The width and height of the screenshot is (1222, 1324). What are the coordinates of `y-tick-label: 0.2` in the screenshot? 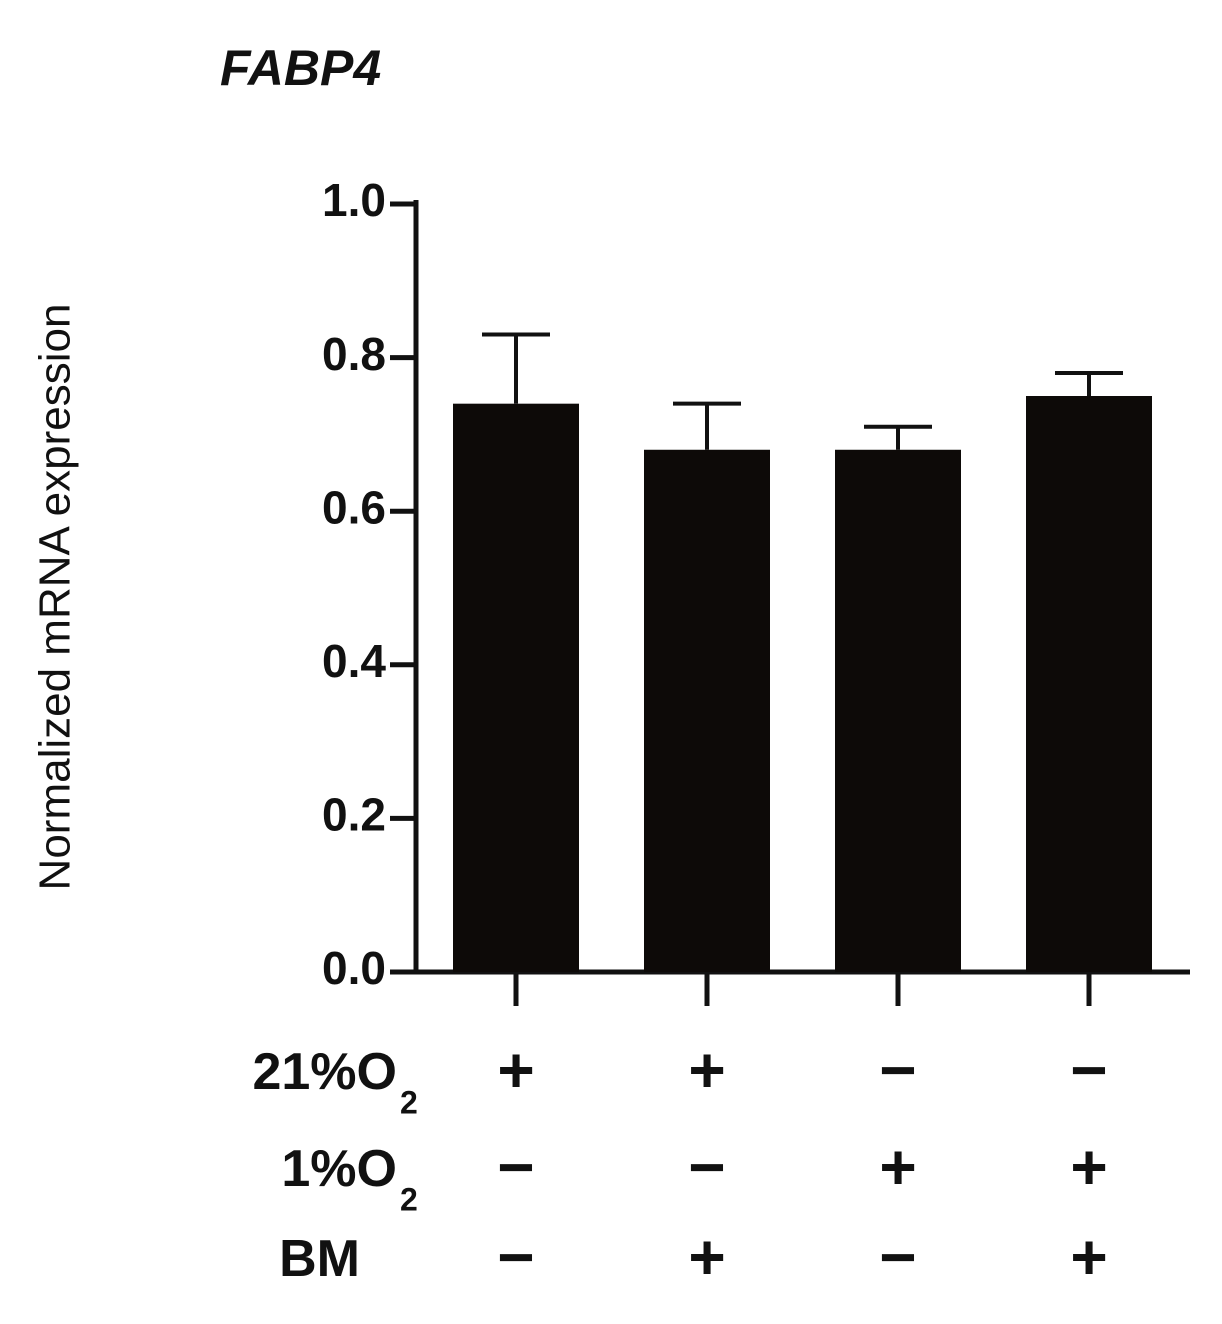 It's located at (354, 815).